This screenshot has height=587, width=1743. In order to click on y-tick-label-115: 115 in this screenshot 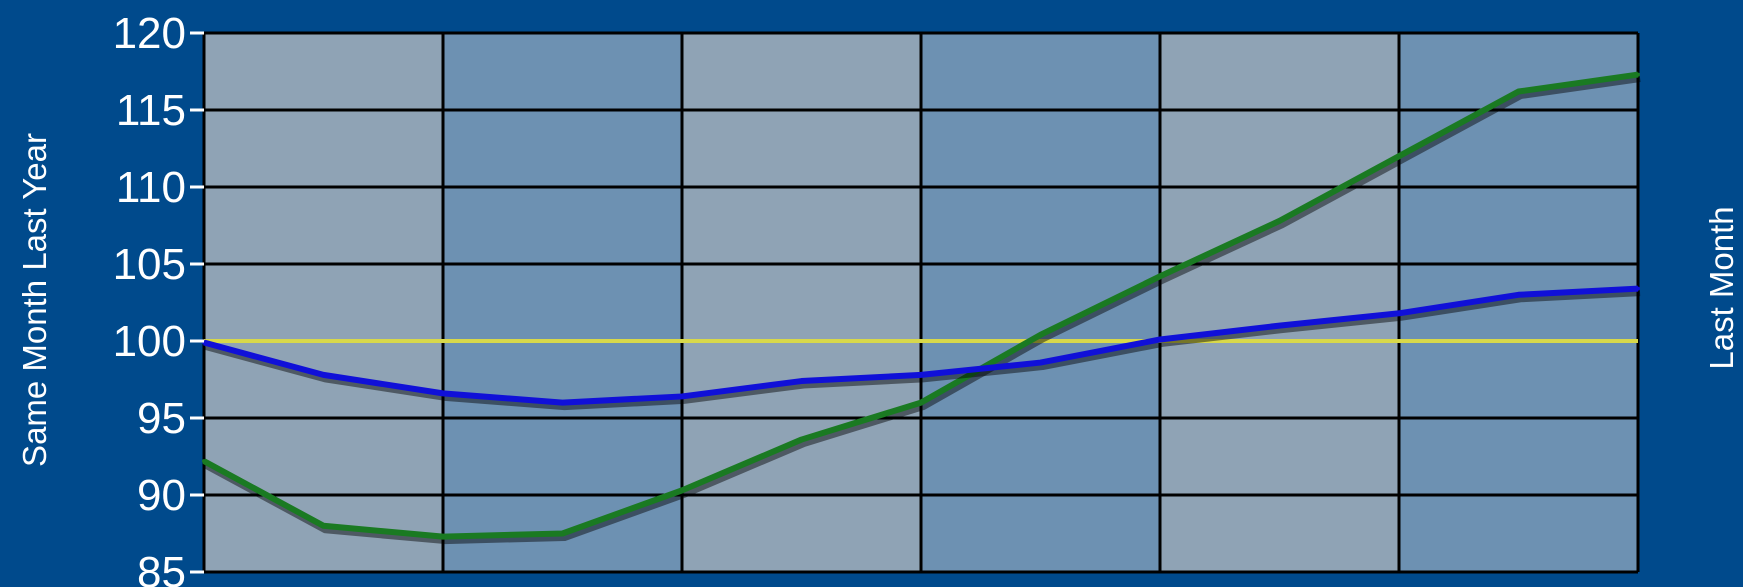, I will do `click(151, 110)`.